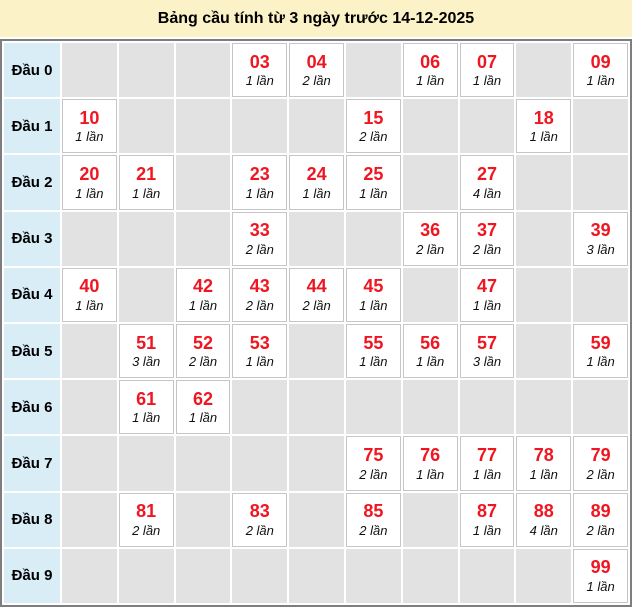 The width and height of the screenshot is (632, 608). Describe the element at coordinates (430, 70) in the screenshot. I see `cau-cell: 06 1 lần` at that location.